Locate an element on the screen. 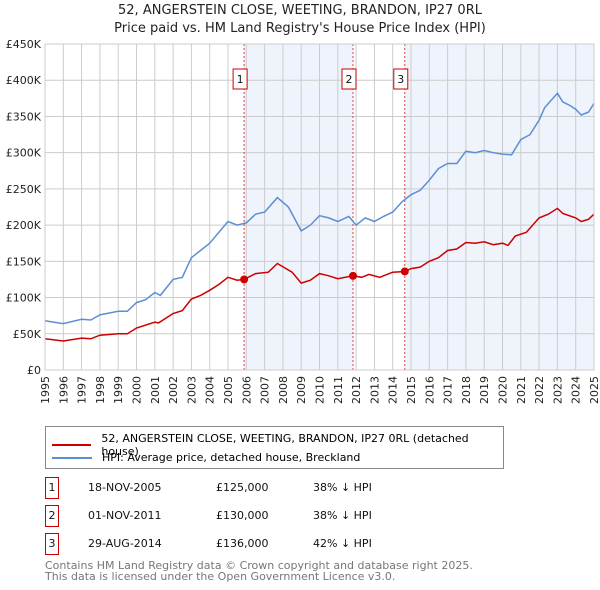 This screenshot has width=600, height=590. shaded-region is located at coordinates (298, 207).